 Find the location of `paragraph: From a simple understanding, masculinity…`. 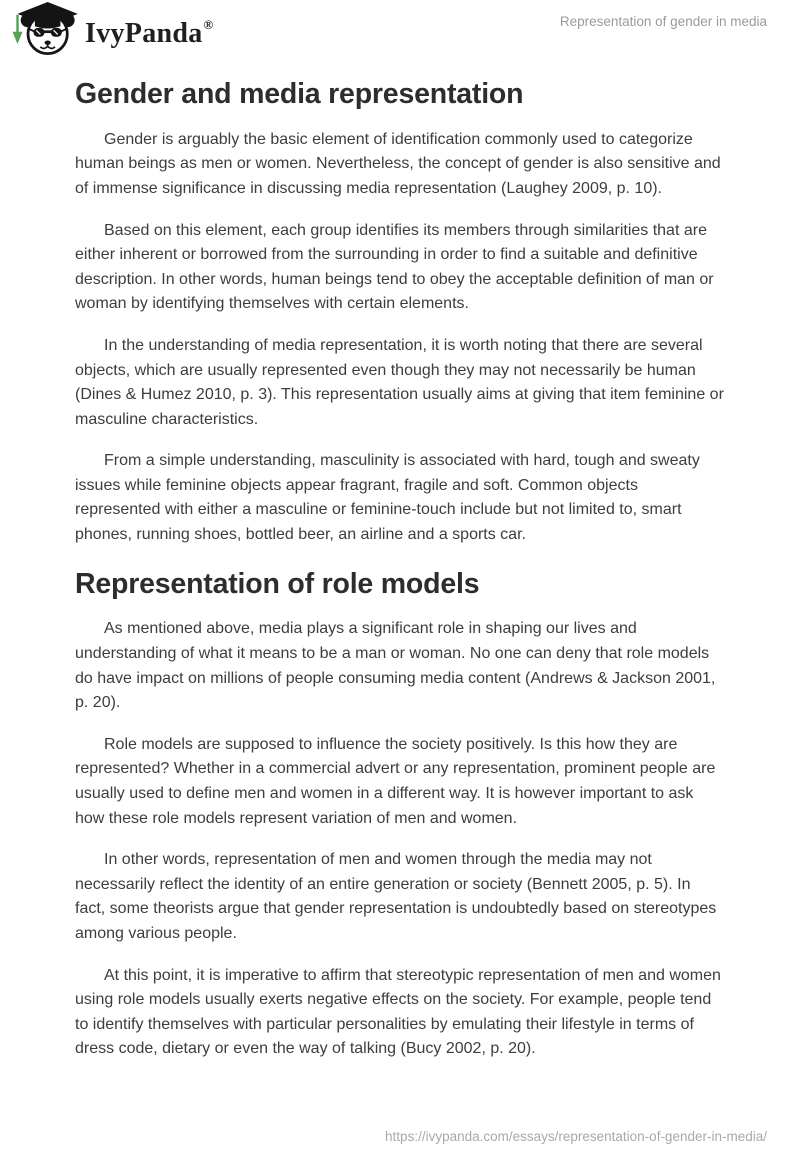

paragraph: From a simple understanding, masculinity… is located at coordinates (387, 498).